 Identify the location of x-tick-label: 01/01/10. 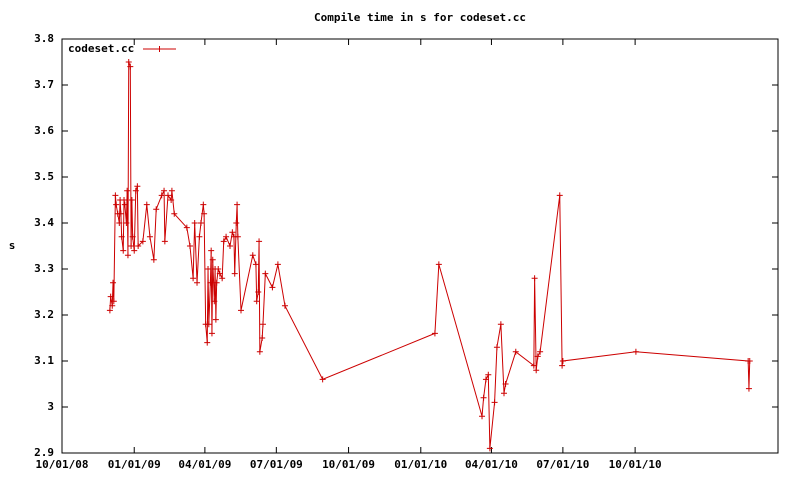
(420, 464).